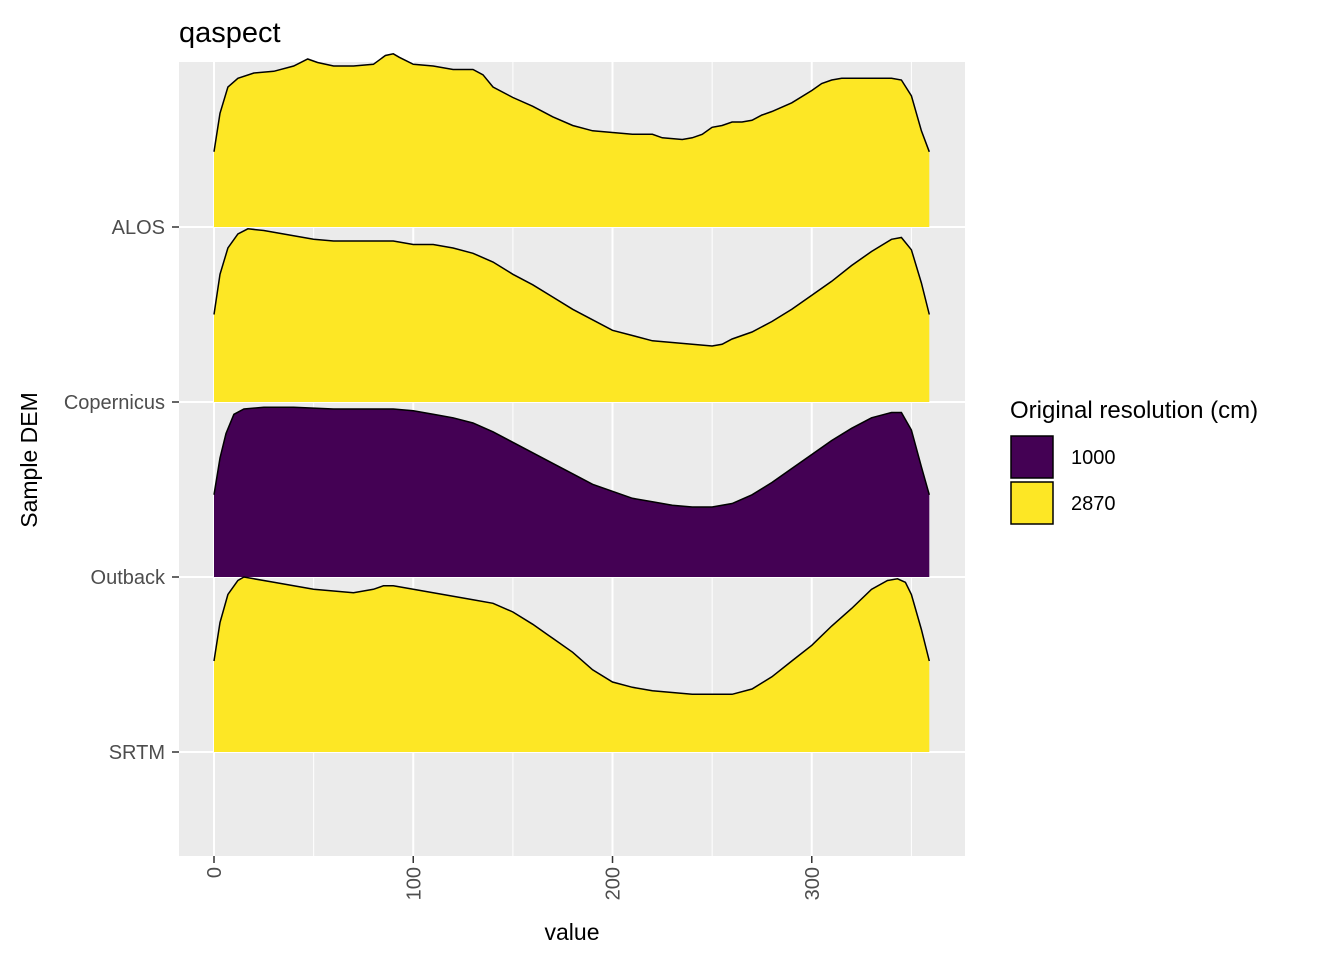 The image size is (1344, 960). I want to click on chart-title: qaspect, so click(230, 33).